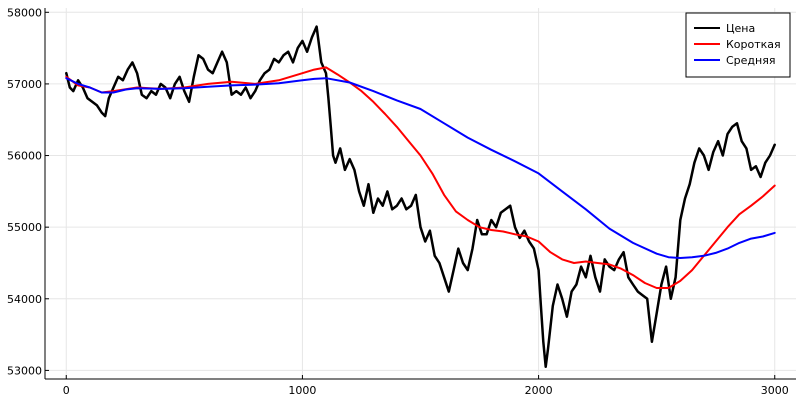  I want to click on y-tick-label: 54000, so click(24, 299).